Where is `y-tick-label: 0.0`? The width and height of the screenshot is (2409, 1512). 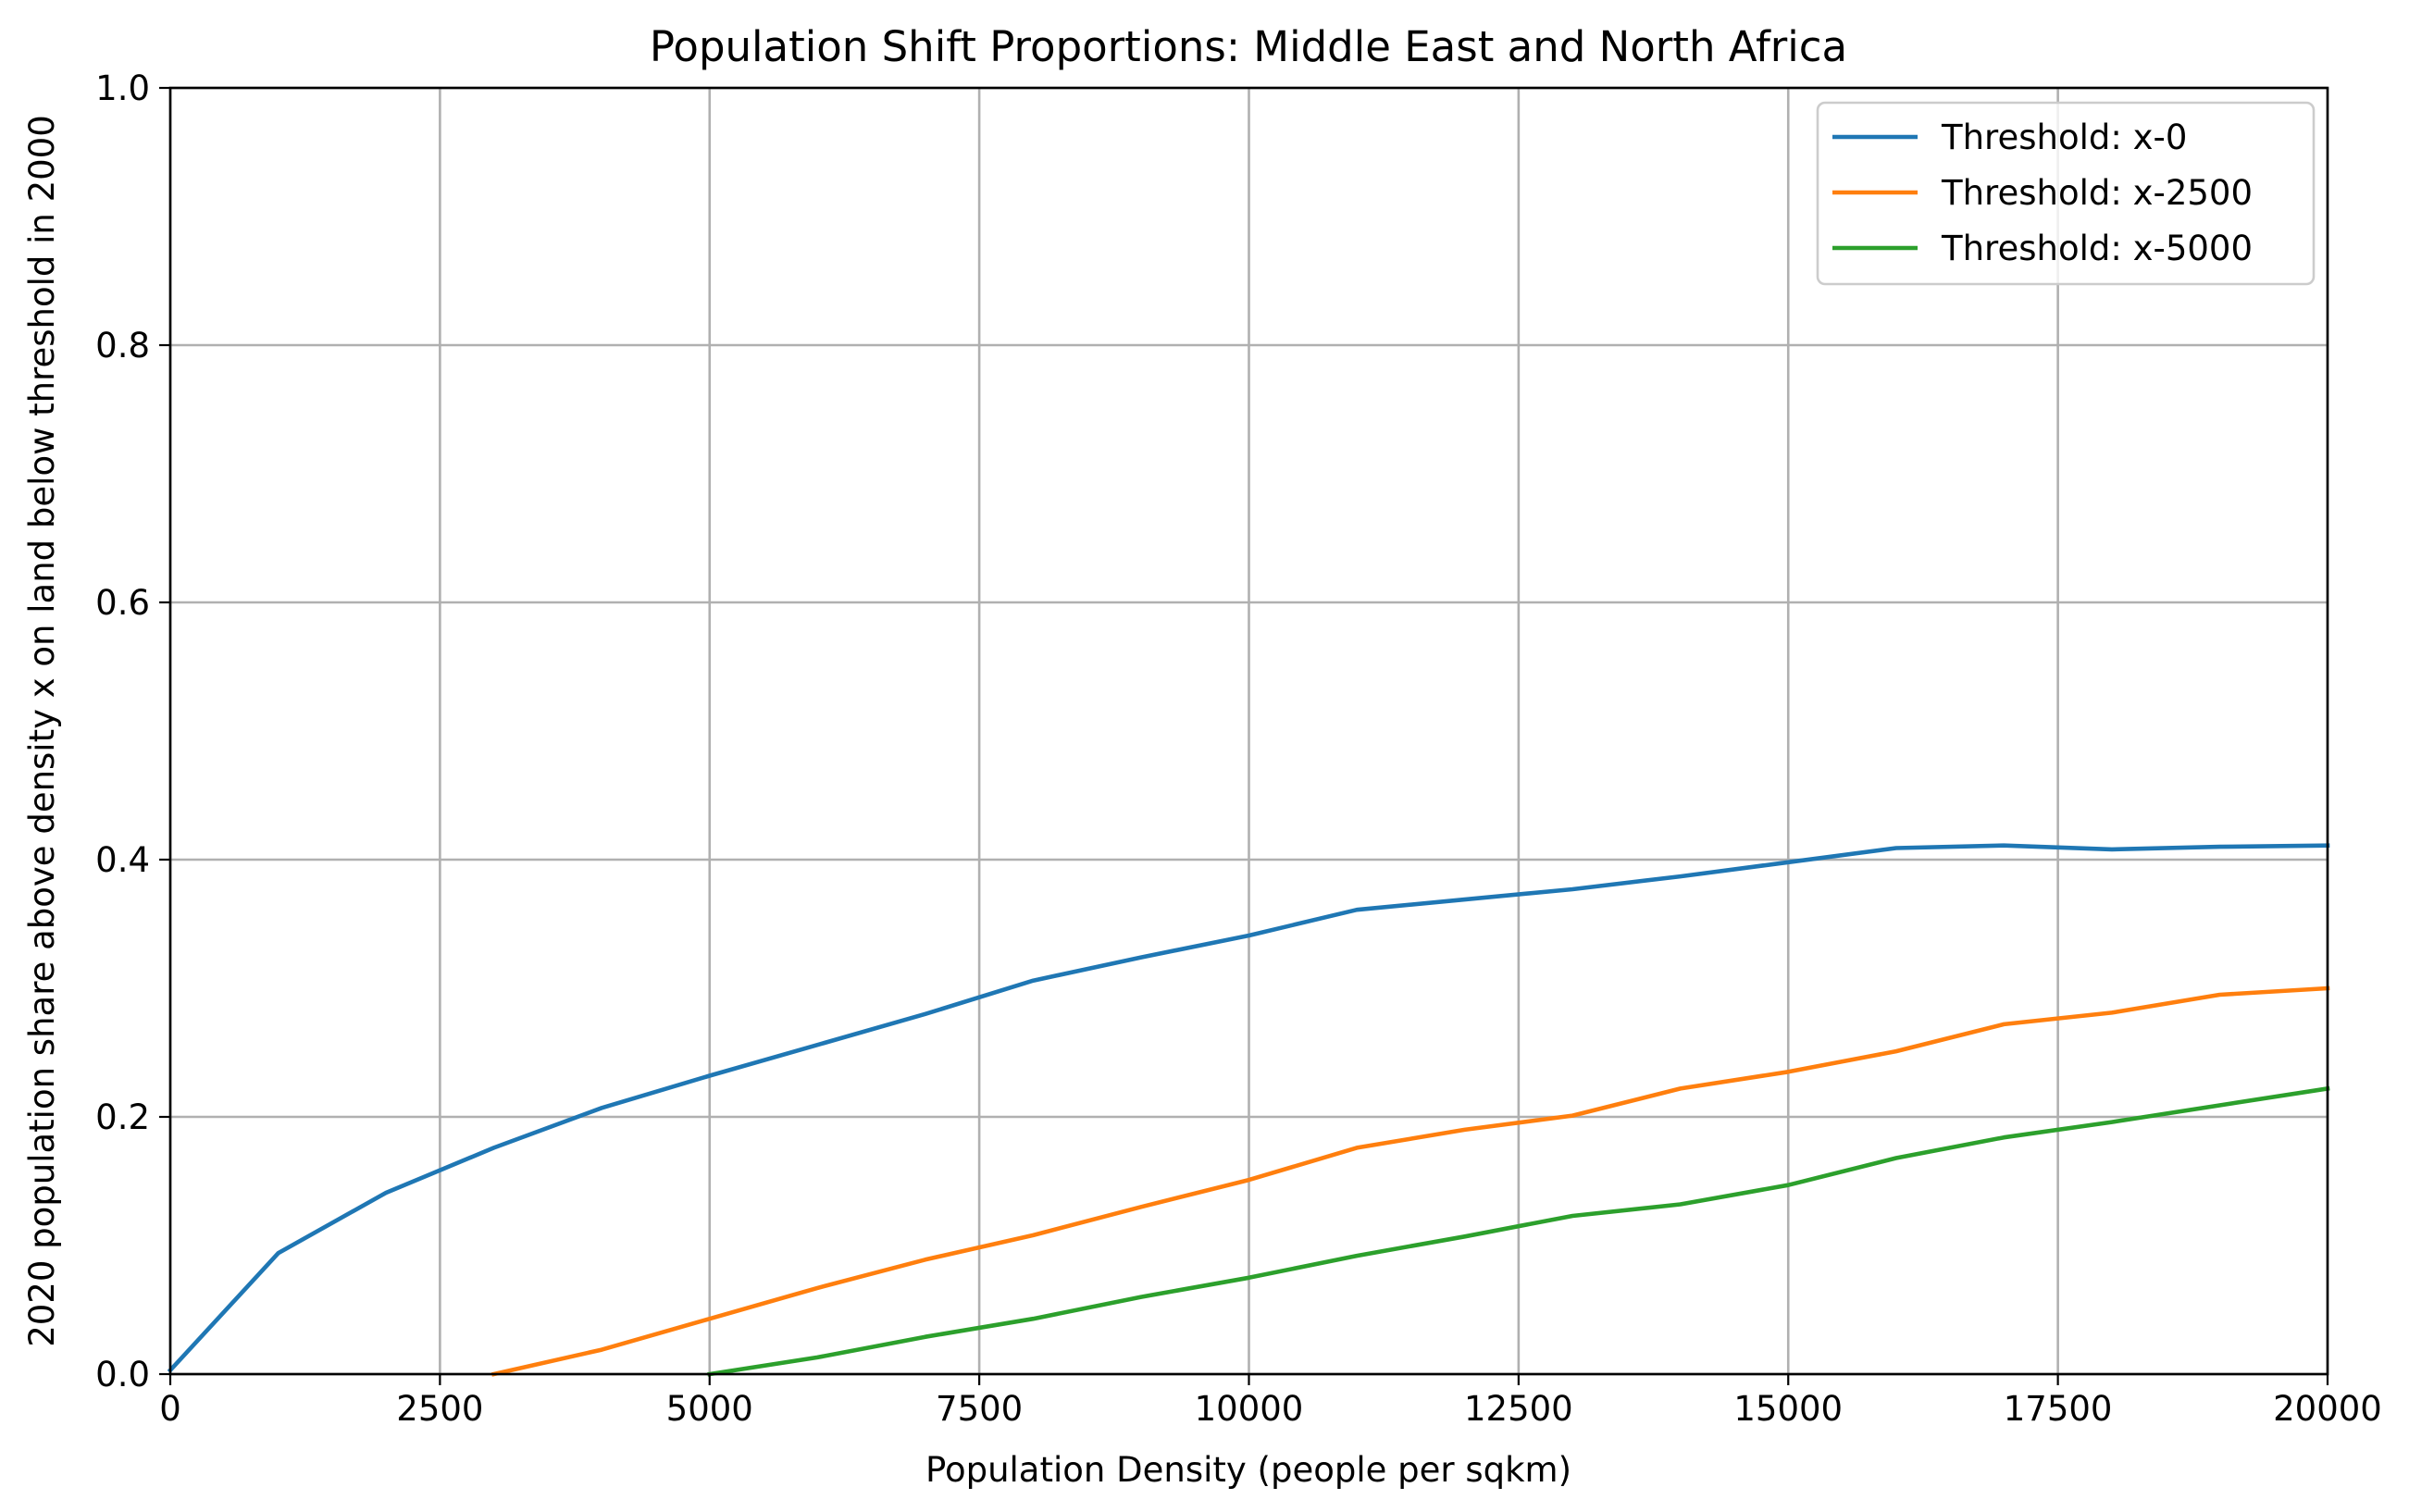
y-tick-label: 0.0 is located at coordinates (122, 1374).